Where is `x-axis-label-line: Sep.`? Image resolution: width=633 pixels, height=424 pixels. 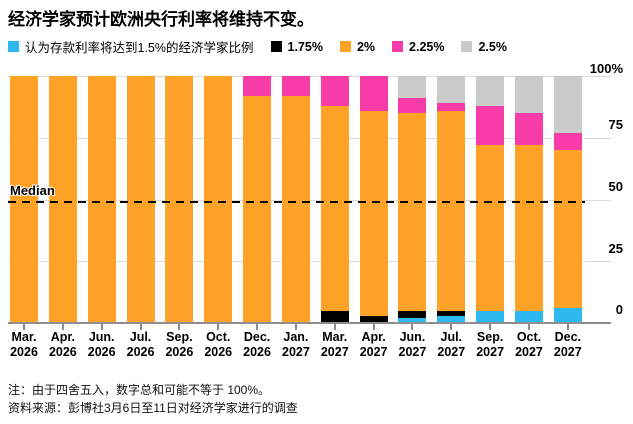 x-axis-label-line: Sep. is located at coordinates (179, 337).